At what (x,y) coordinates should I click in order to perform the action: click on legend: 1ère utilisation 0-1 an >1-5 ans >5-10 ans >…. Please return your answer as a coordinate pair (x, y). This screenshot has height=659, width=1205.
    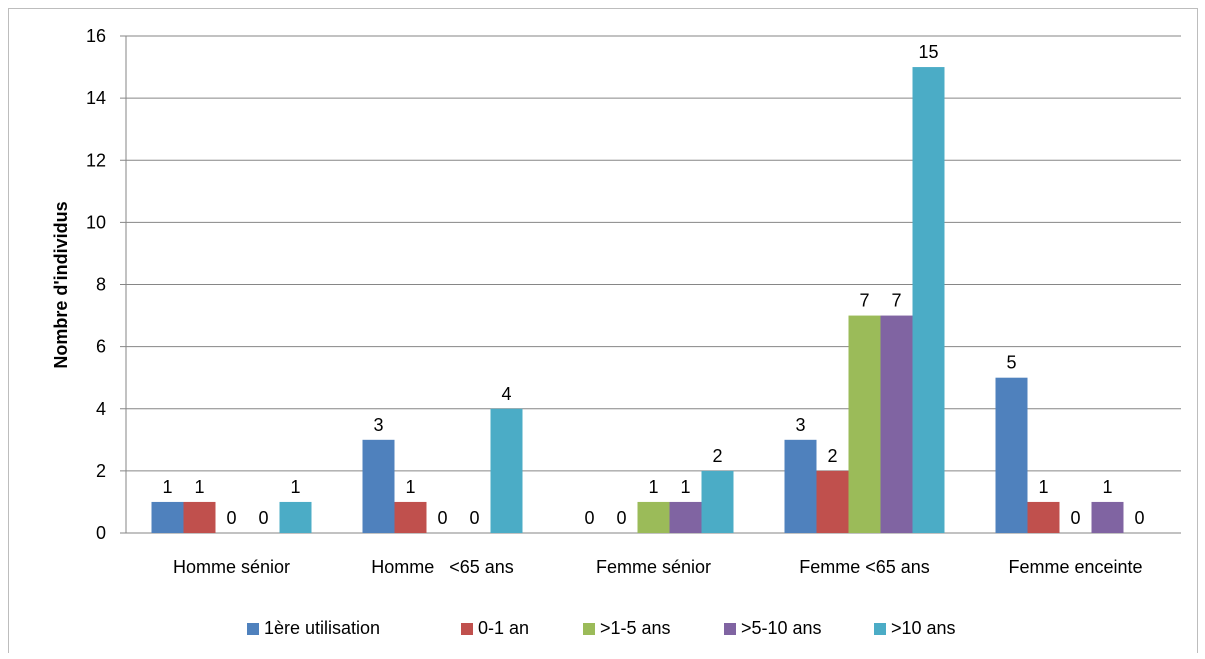
    Looking at the image, I should click on (601, 628).